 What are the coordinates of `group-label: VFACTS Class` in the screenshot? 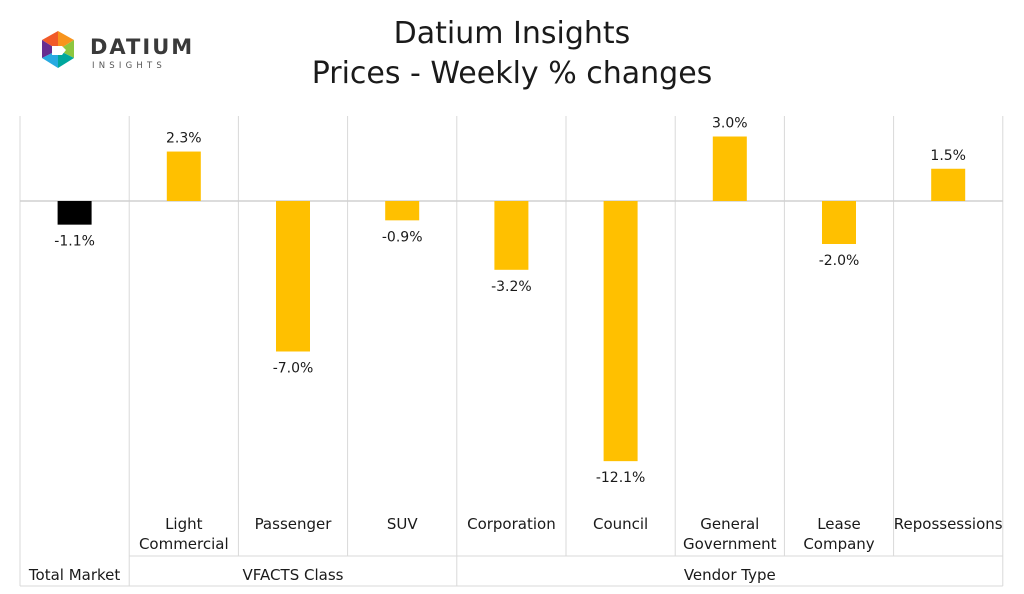 It's located at (293, 575).